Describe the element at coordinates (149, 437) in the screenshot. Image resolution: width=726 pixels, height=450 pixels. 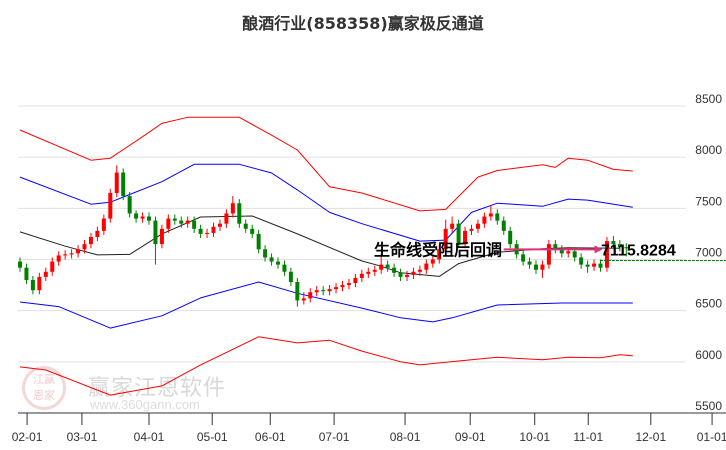
I see `x-tick-label: 04-01` at that location.